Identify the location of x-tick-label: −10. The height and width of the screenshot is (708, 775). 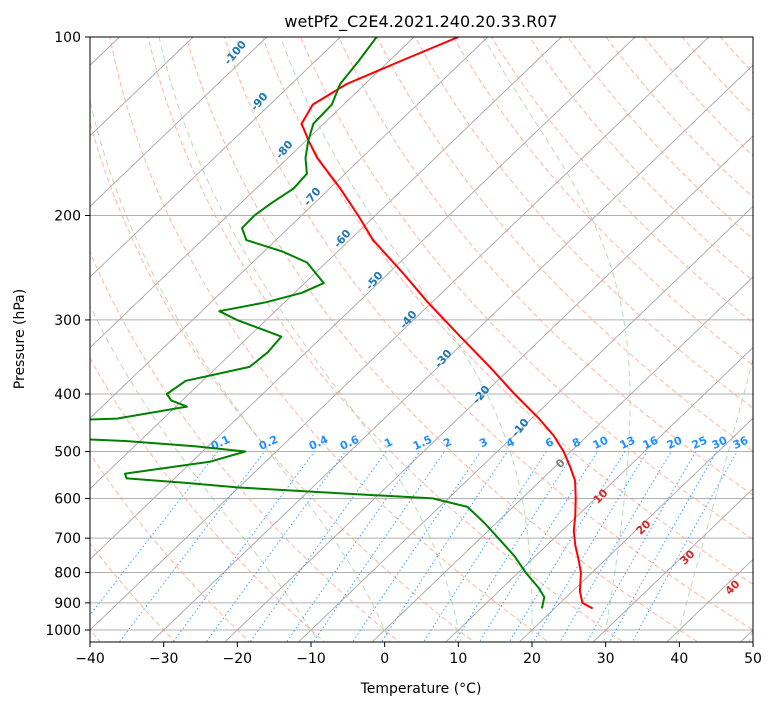
(311, 659).